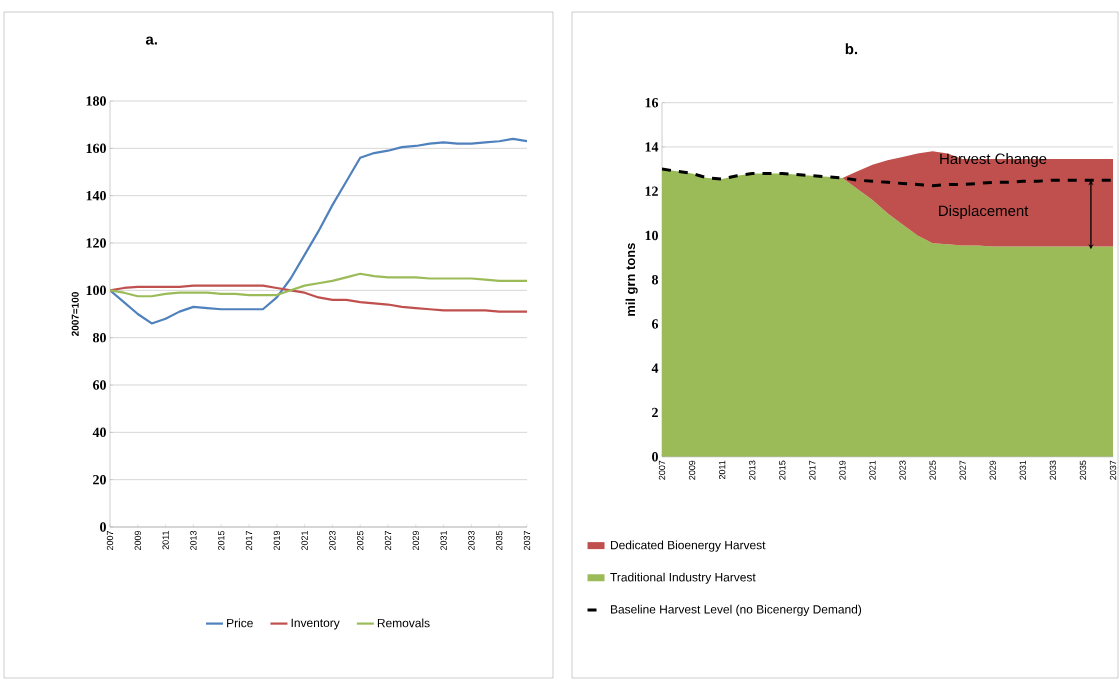 The width and height of the screenshot is (1120, 683). What do you see at coordinates (75, 314) in the screenshot?
I see `y-axis-title: 2007=100` at bounding box center [75, 314].